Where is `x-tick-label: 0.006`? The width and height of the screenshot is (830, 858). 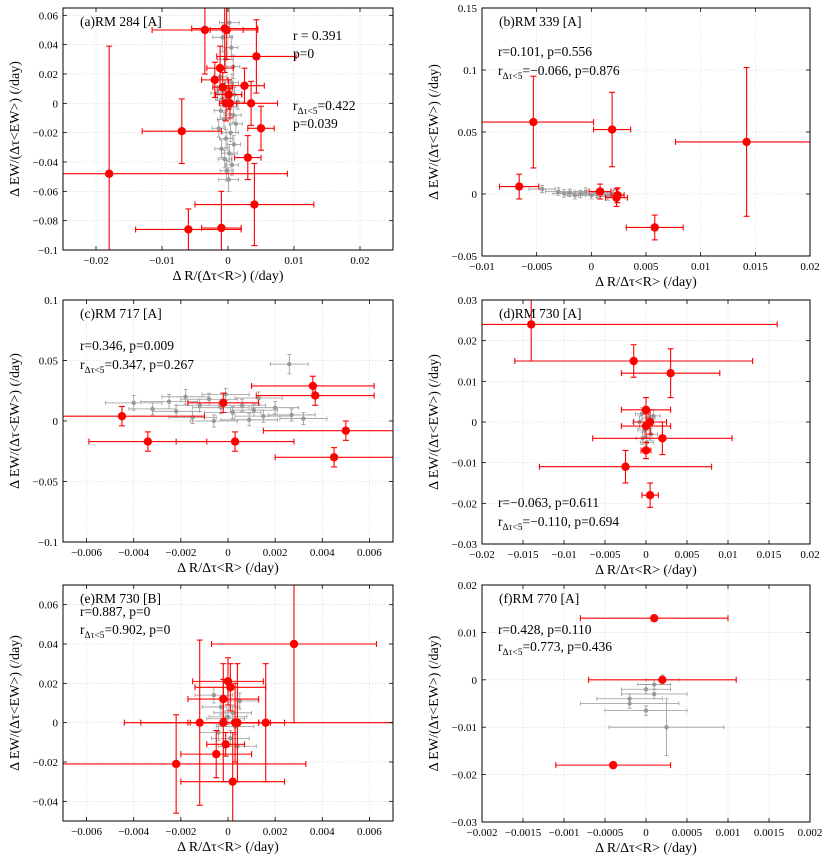
x-tick-label: 0.006 is located at coordinates (369, 832).